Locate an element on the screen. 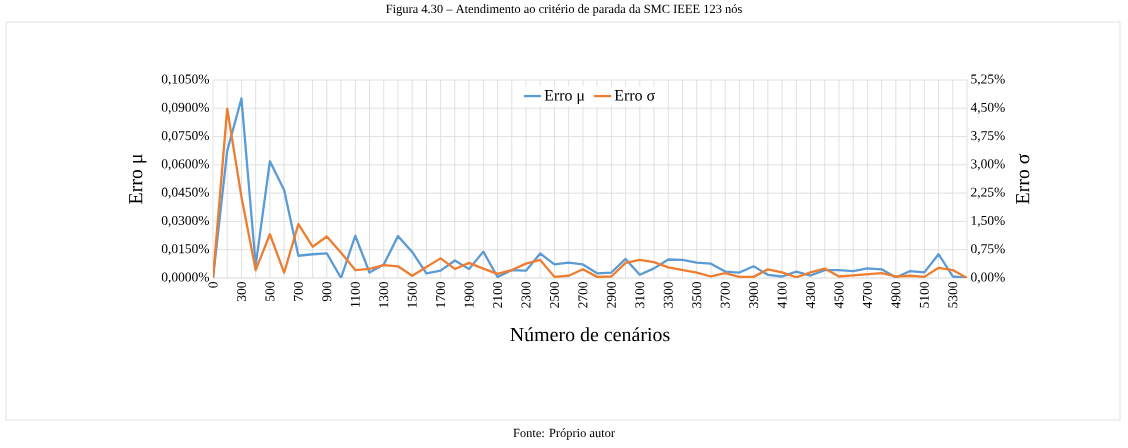 The height and width of the screenshot is (448, 1128). x-tick-label: 1700 is located at coordinates (441, 295).